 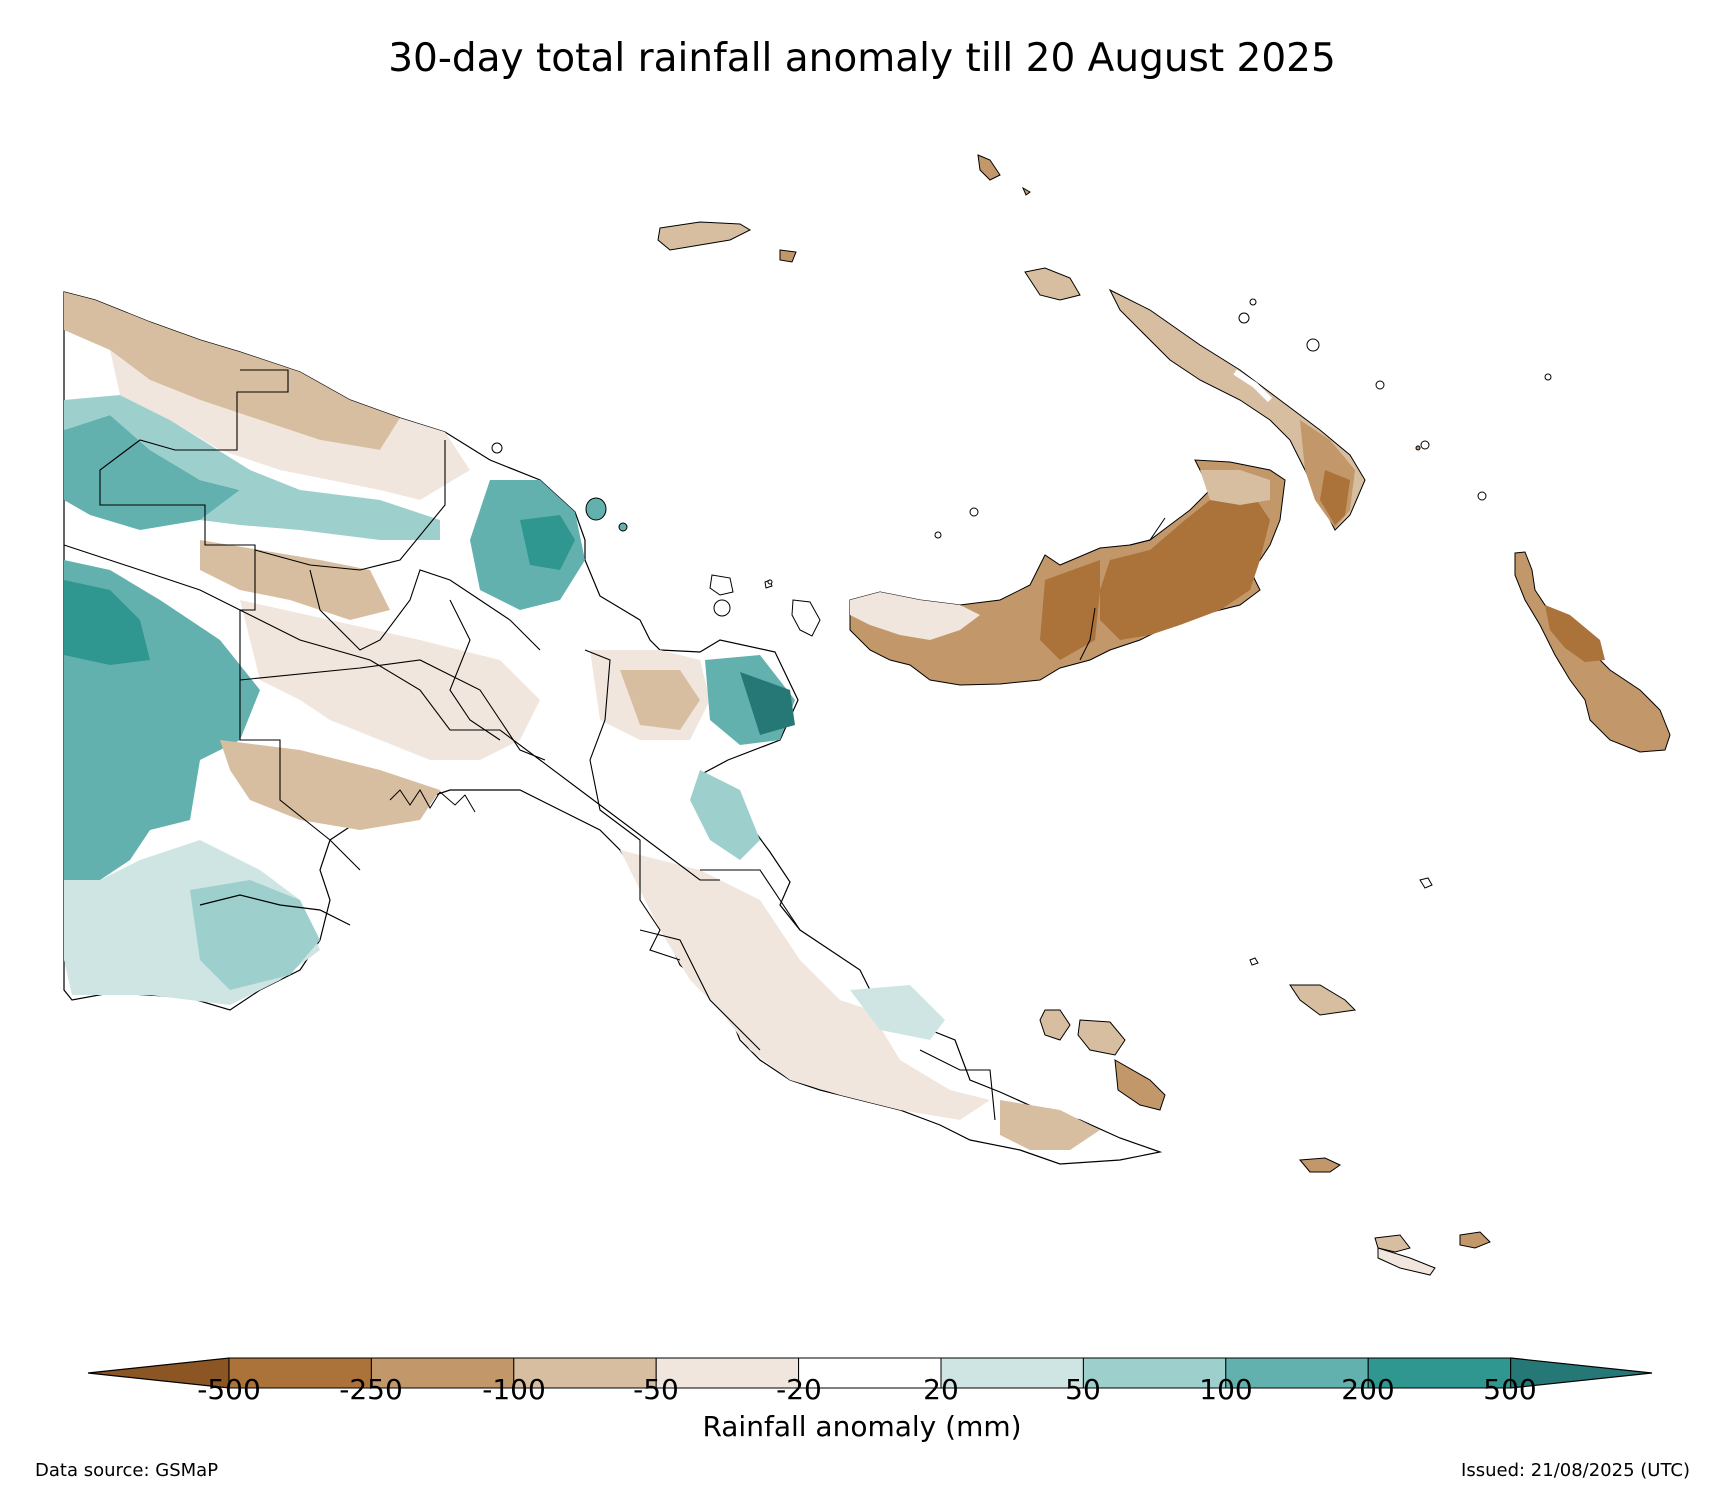 What do you see at coordinates (1575, 1470) in the screenshot?
I see `issued-date-note: Issued: 21/08/2025 (UTC)` at bounding box center [1575, 1470].